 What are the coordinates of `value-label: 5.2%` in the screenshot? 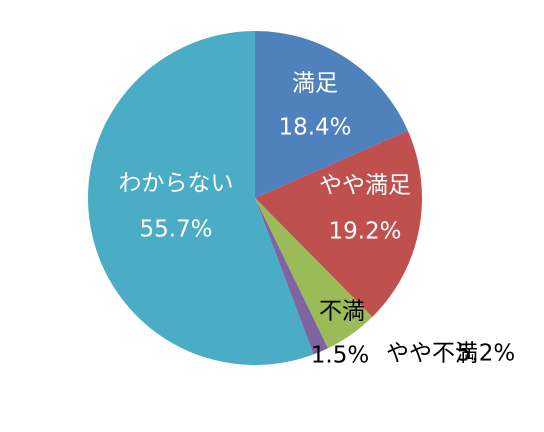 It's located at (486, 354).